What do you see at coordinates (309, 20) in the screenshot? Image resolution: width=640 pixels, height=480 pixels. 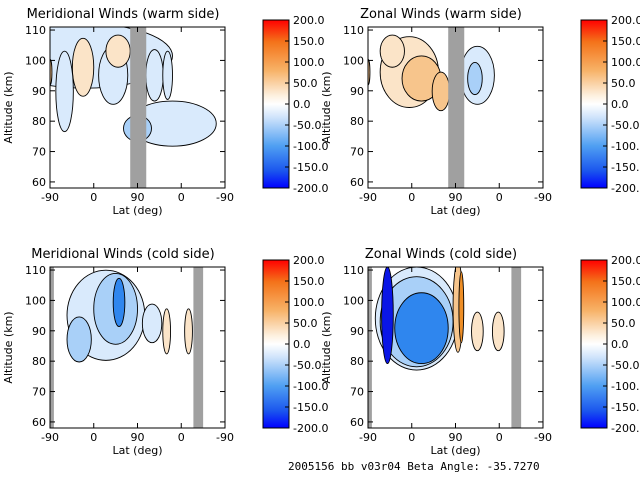 I see `colorbar-tick-label: 200.0` at bounding box center [309, 20].